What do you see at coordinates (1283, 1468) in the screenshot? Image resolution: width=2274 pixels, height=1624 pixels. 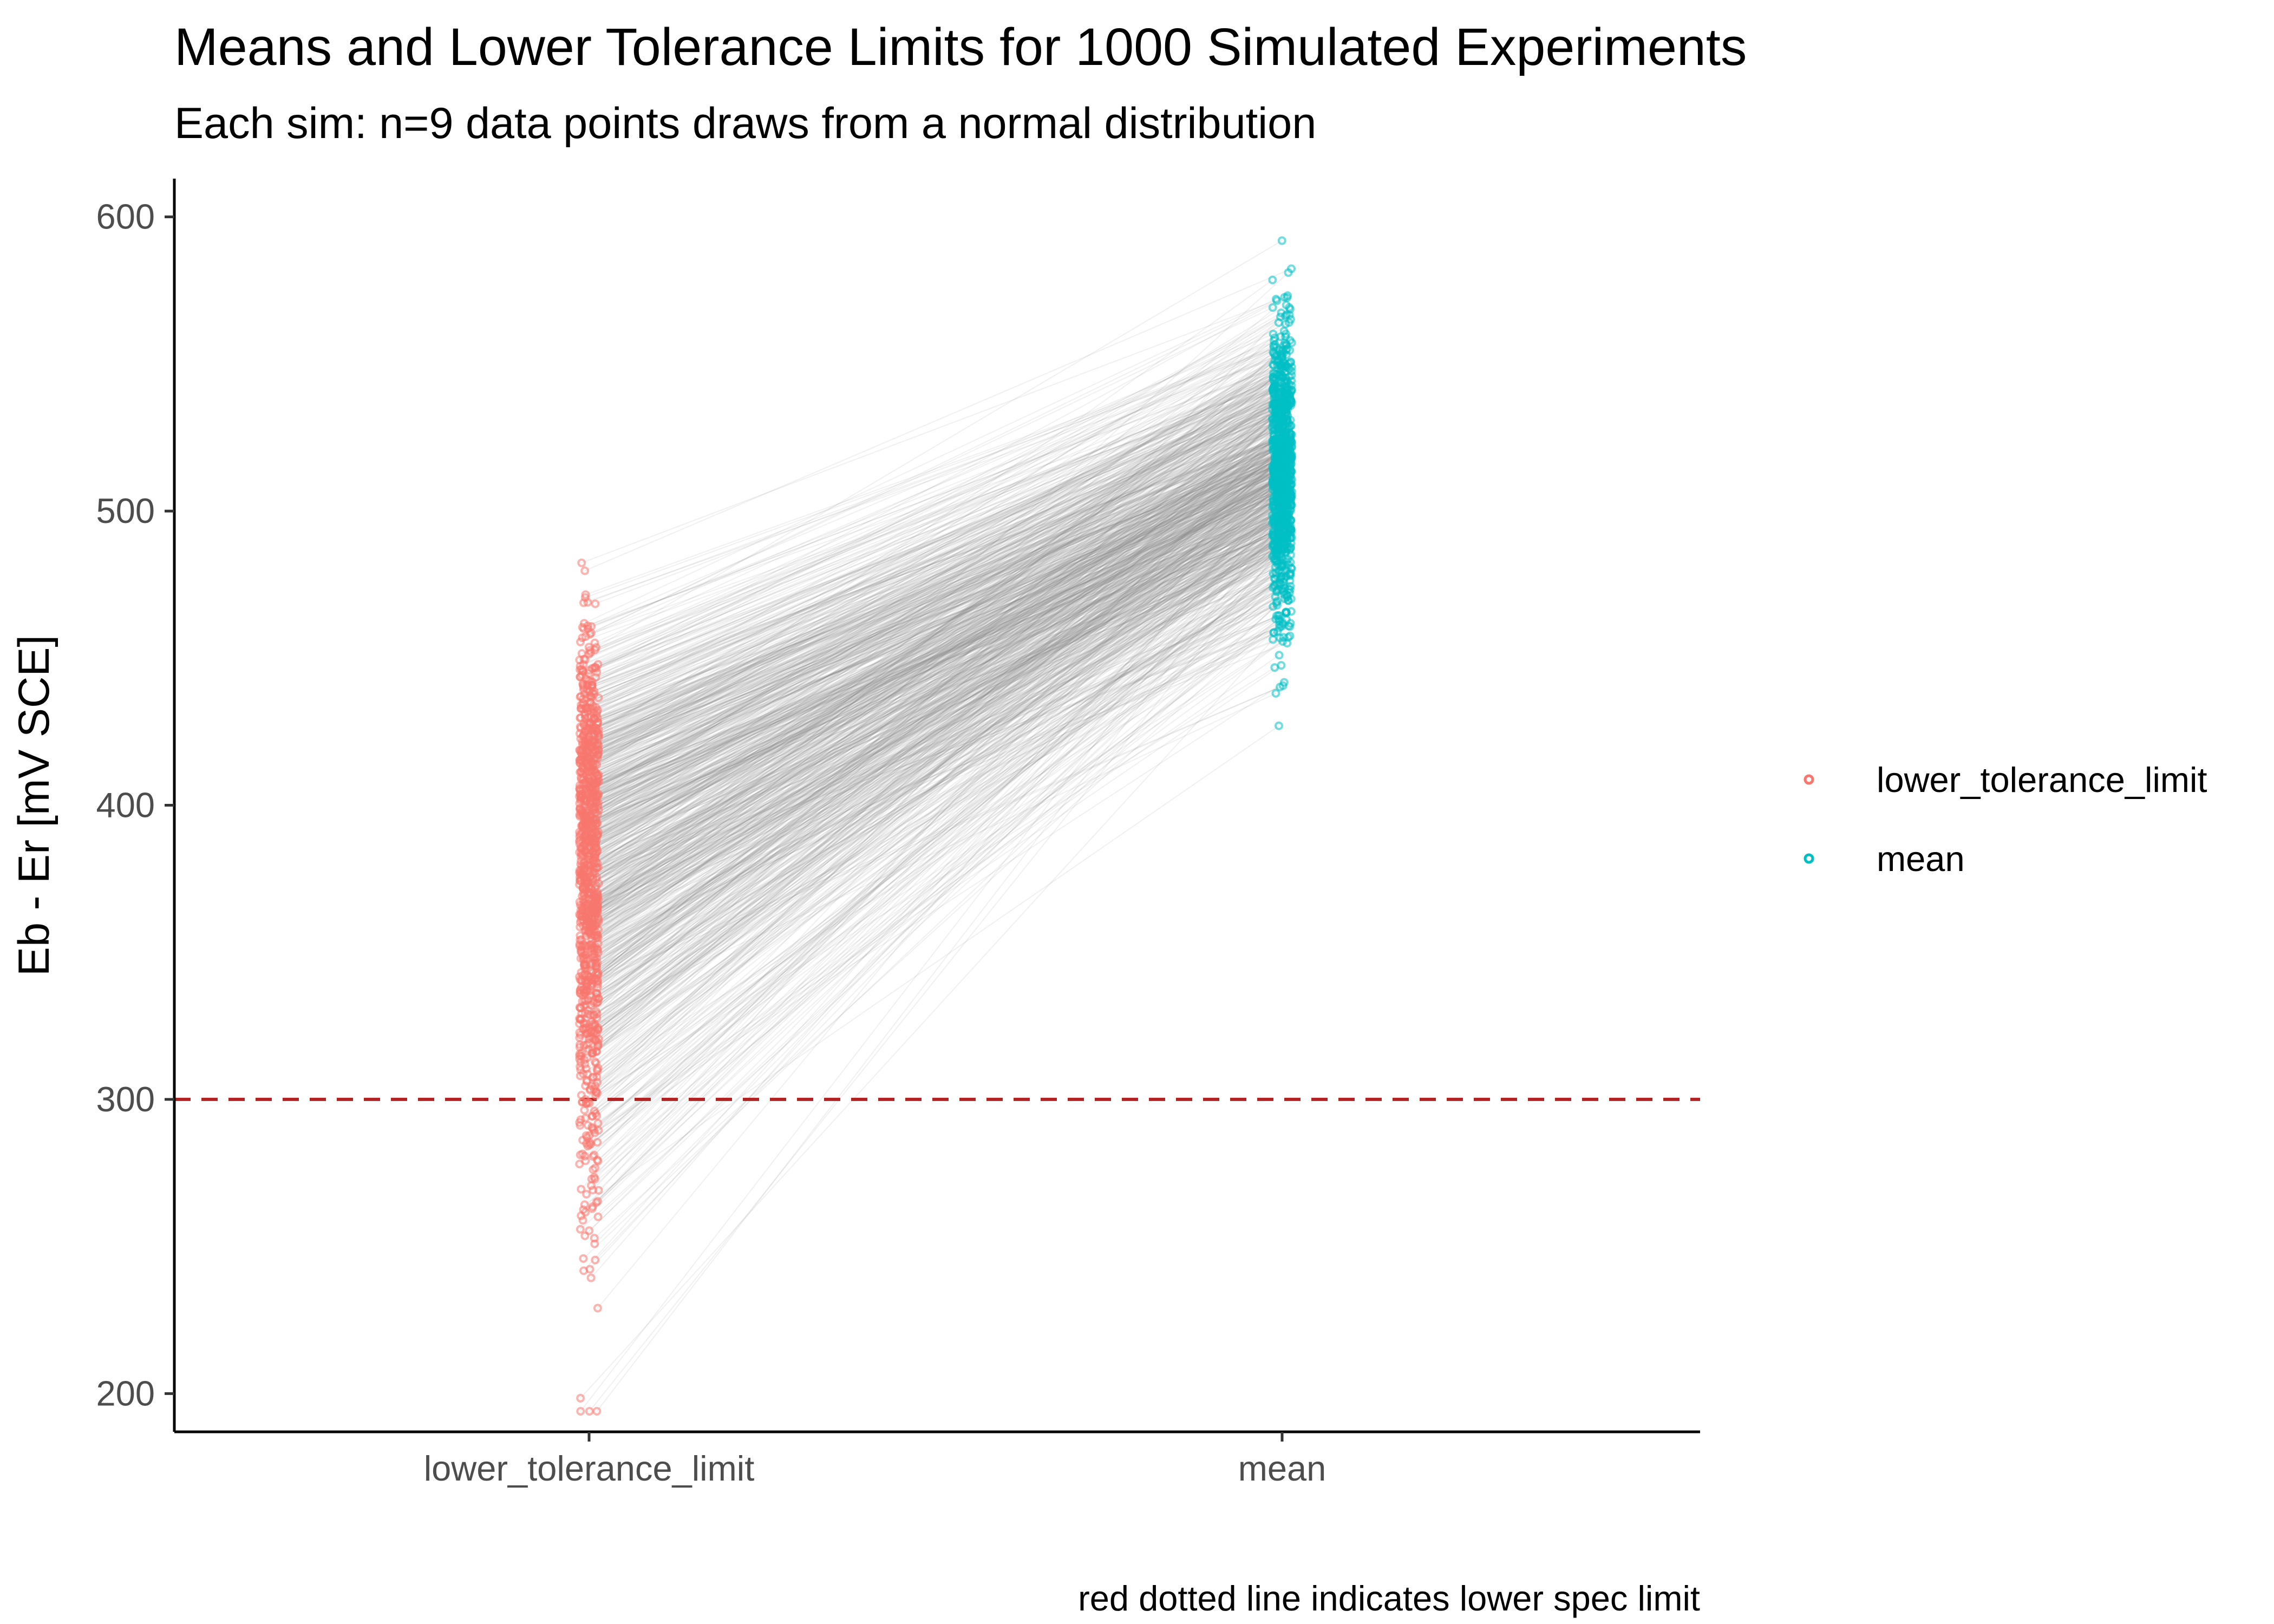 I see `x-tick-label: mean` at bounding box center [1283, 1468].